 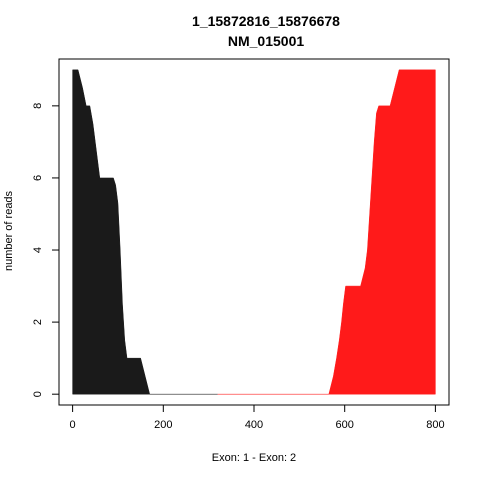 What do you see at coordinates (38, 394) in the screenshot?
I see `y-tick-label: 0` at bounding box center [38, 394].